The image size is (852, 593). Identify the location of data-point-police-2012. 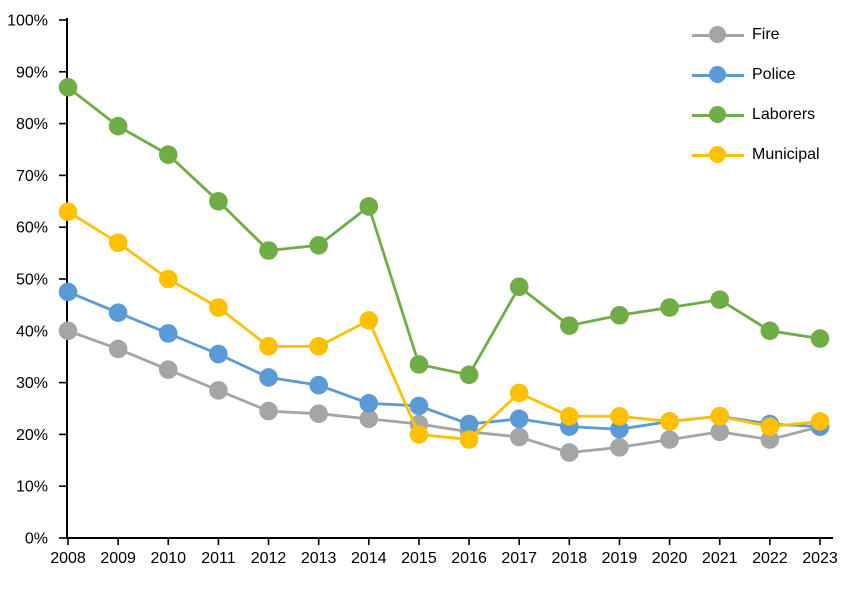
(268, 377).